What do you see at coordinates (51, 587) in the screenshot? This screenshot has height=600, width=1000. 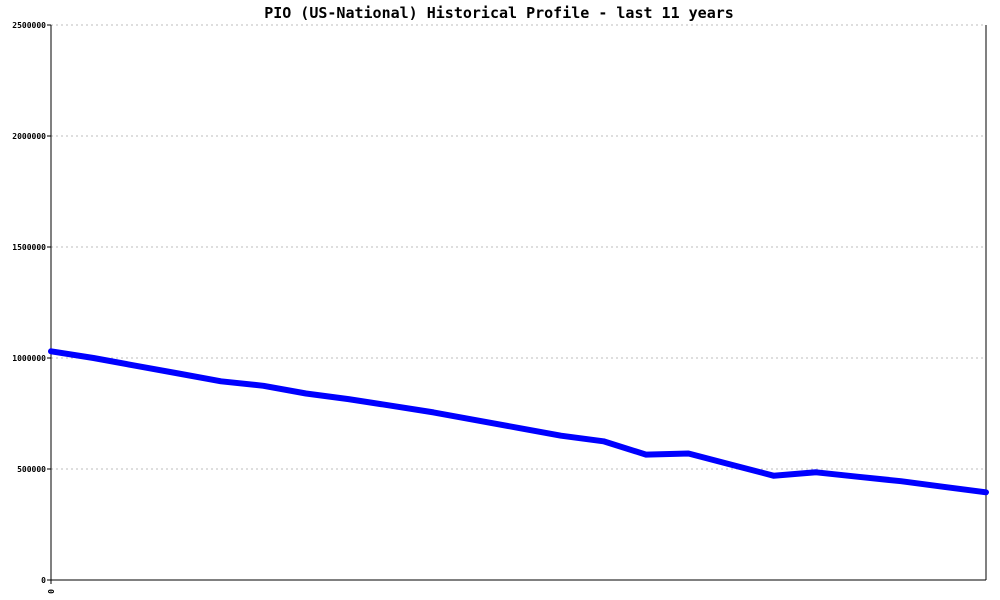 I see `x-axis-ticks: 0` at bounding box center [51, 587].